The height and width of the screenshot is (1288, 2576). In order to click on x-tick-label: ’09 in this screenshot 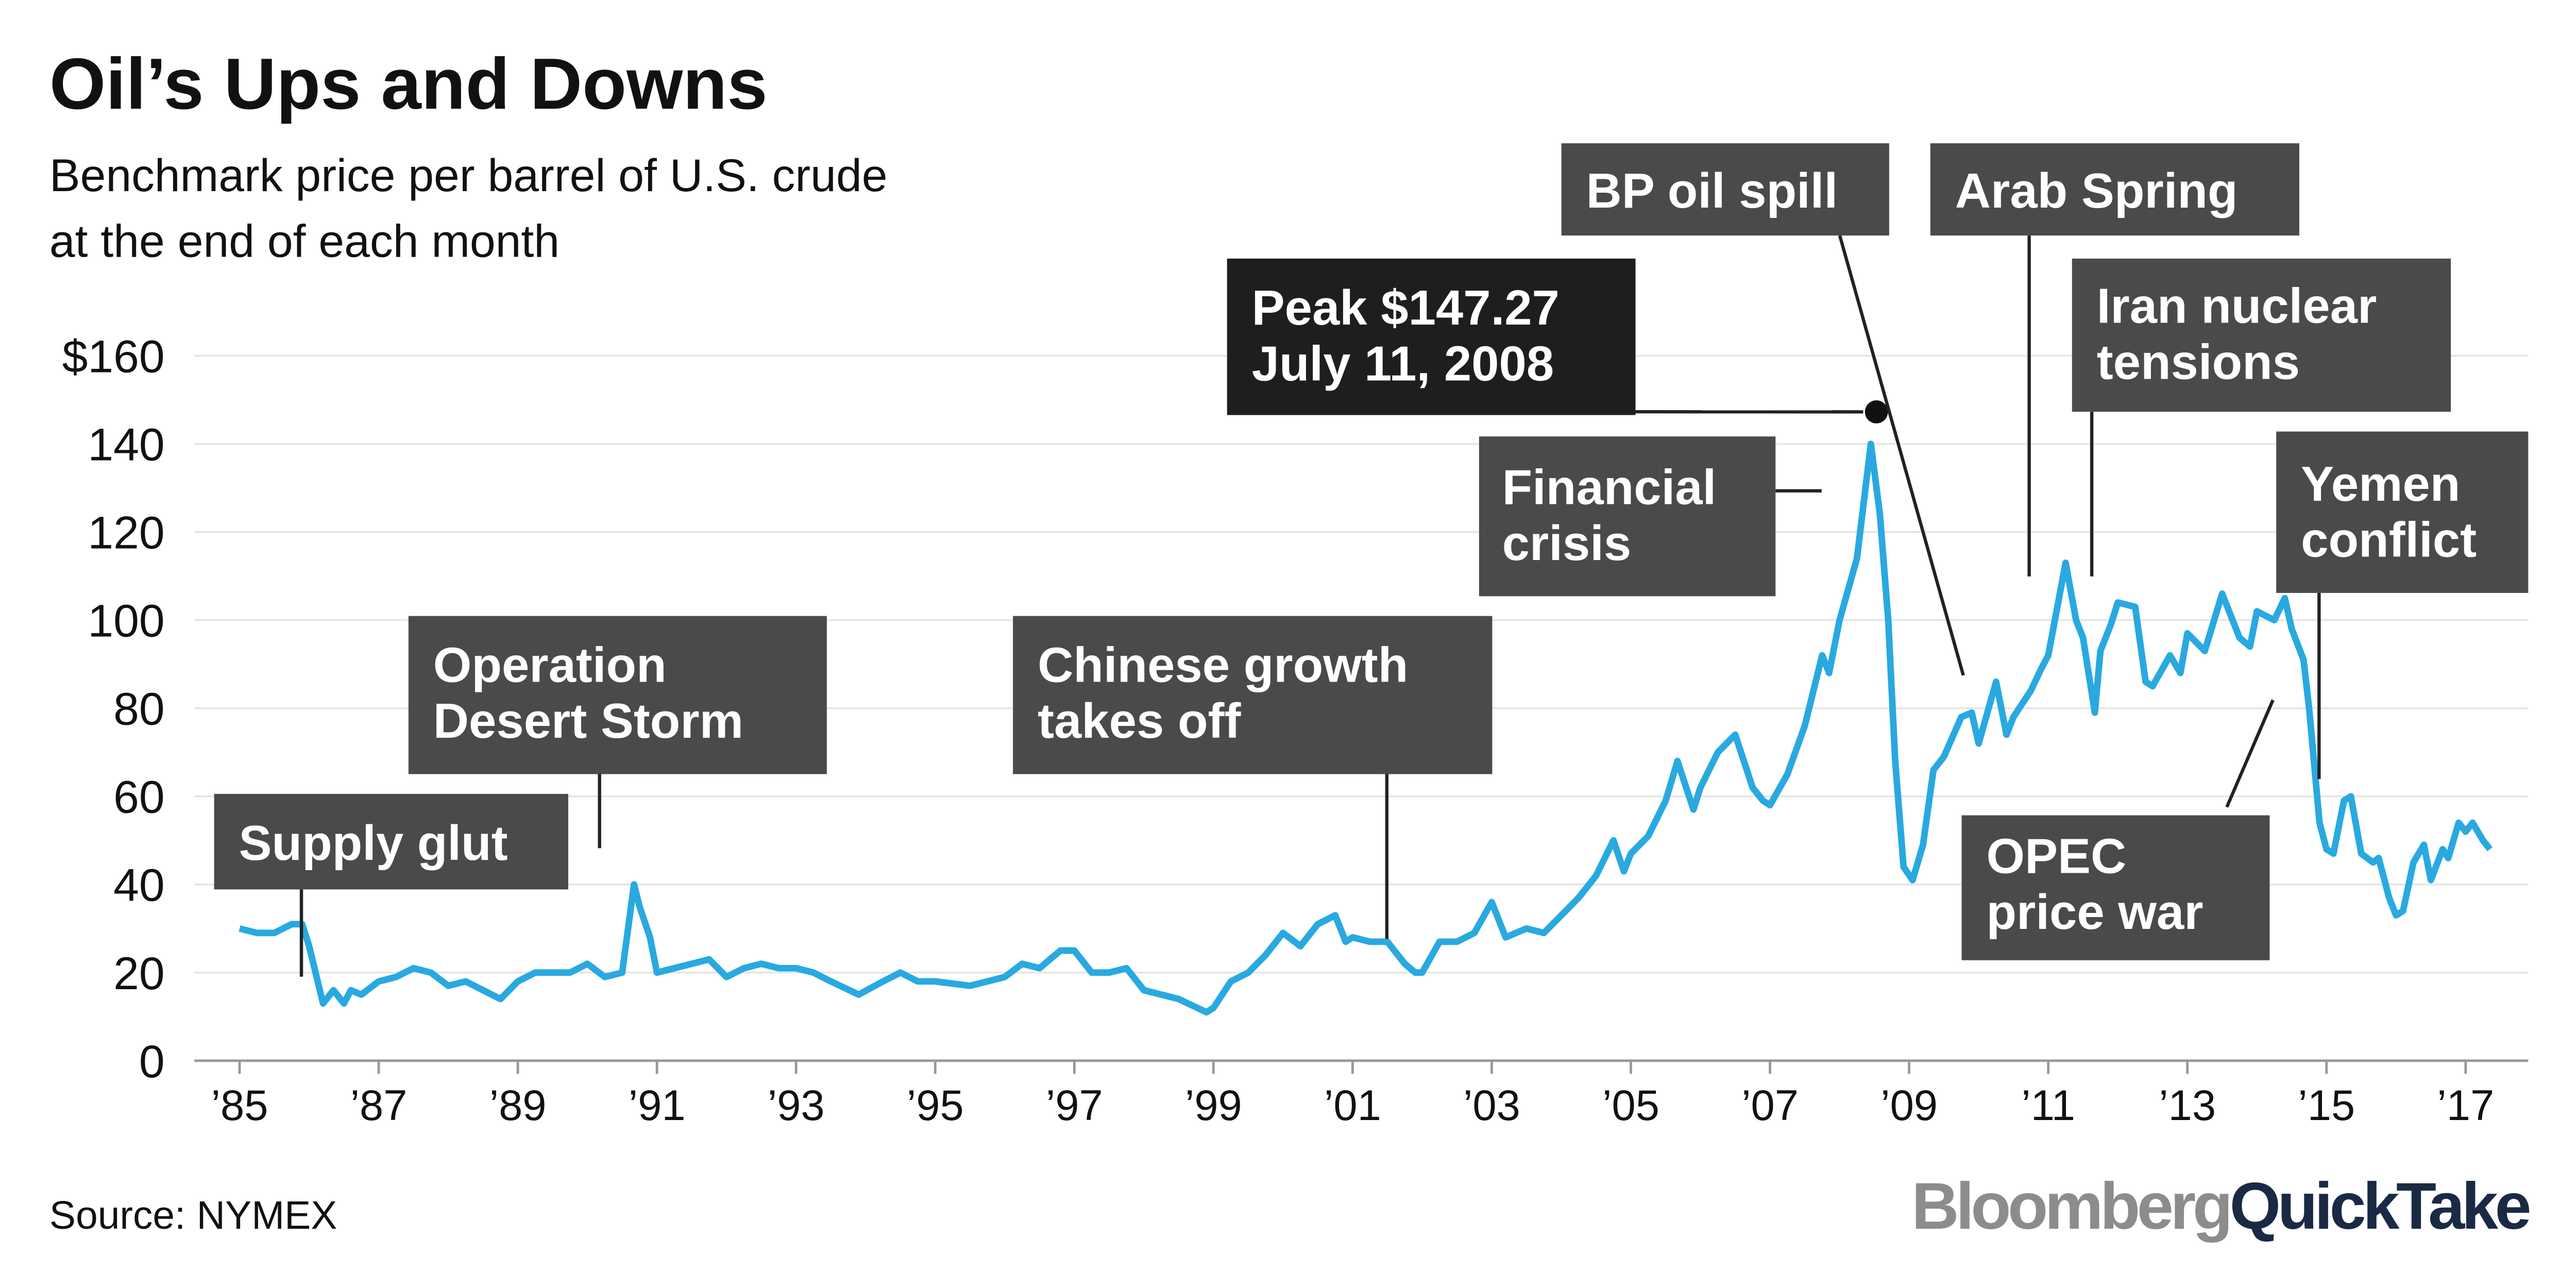, I will do `click(1909, 1105)`.